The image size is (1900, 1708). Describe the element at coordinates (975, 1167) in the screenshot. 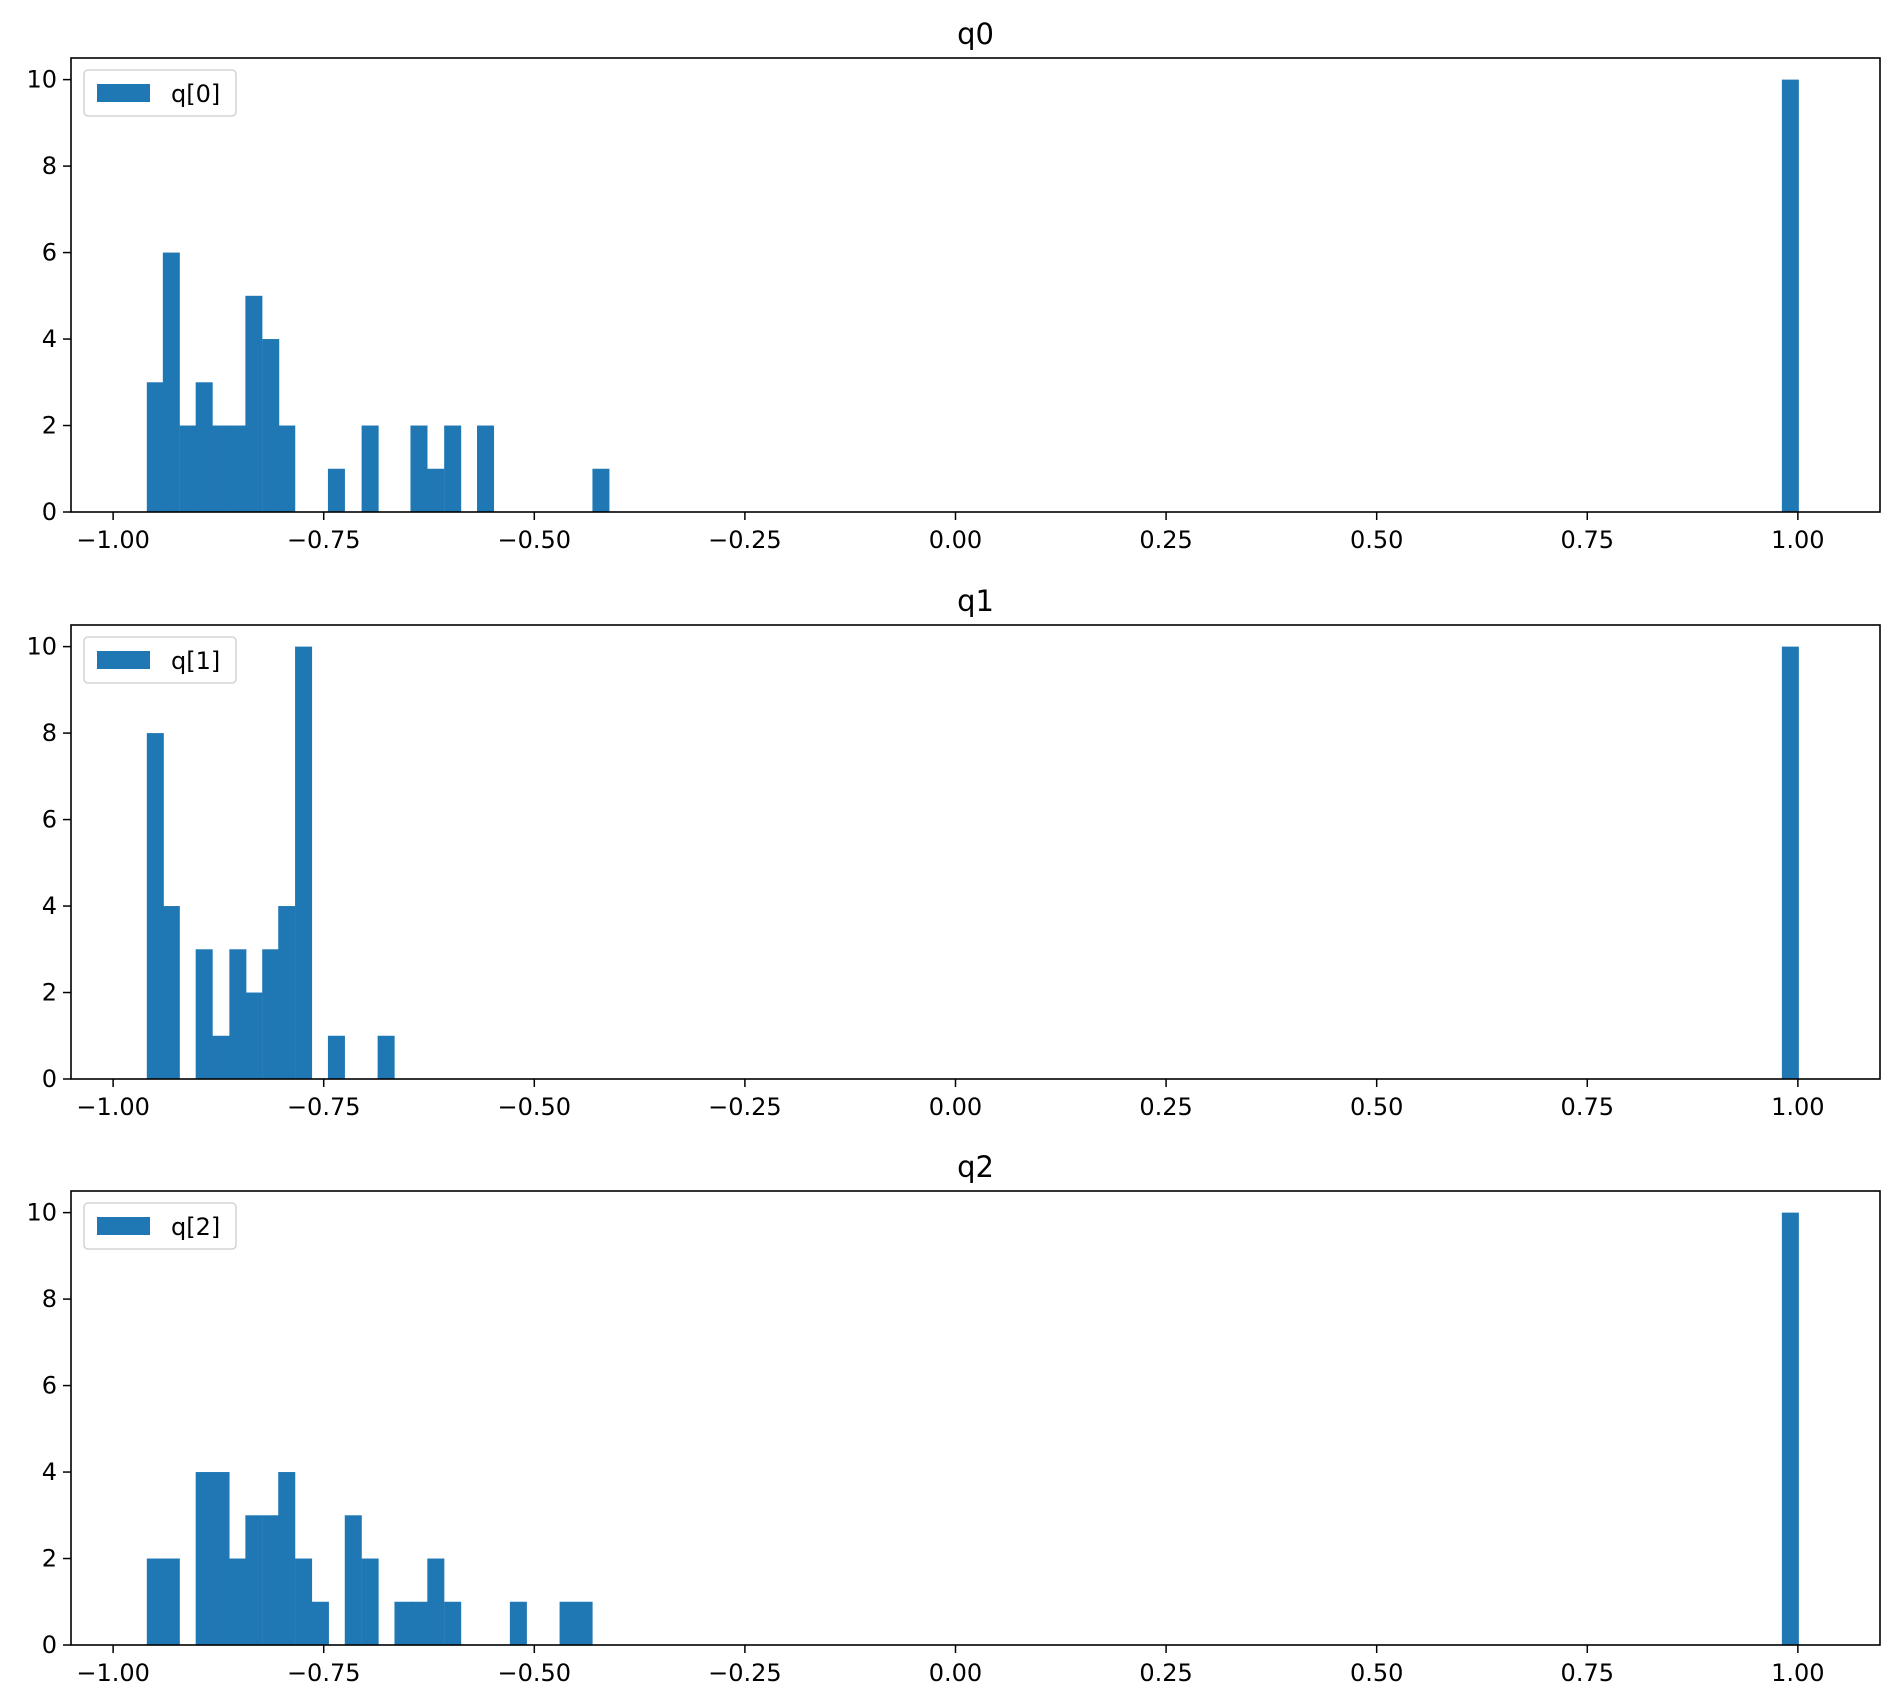

I see `chart-title: q2` at that location.